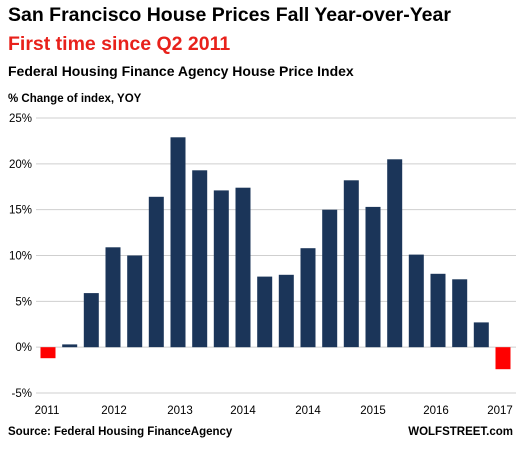 The height and width of the screenshot is (458, 521). What do you see at coordinates (20, 211) in the screenshot?
I see `y-tick-label-2: 15%` at bounding box center [20, 211].